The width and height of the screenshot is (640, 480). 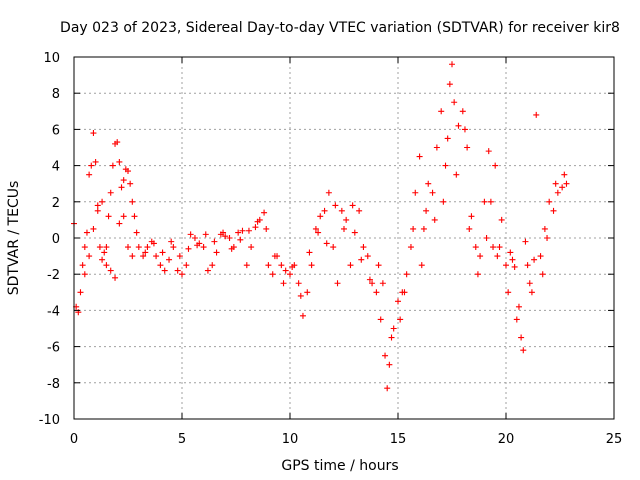 I want to click on y-tick-label: 8, so click(x=56, y=94).